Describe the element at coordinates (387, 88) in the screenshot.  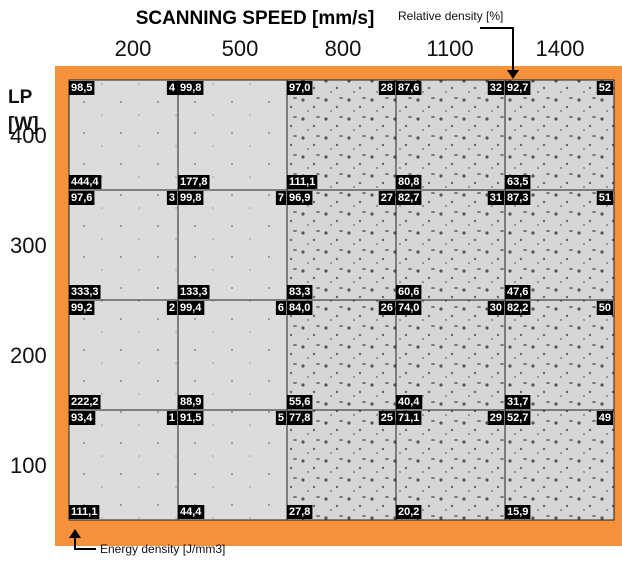
I see `cell-label: 28` at that location.